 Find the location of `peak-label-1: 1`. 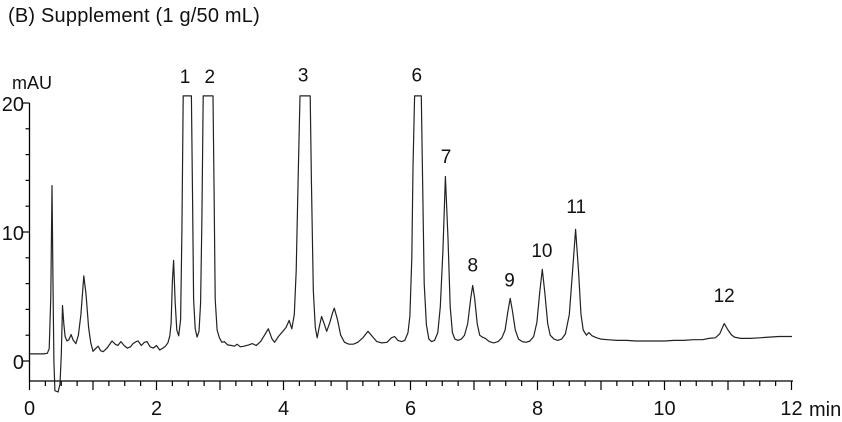

peak-label-1: 1 is located at coordinates (185, 77).